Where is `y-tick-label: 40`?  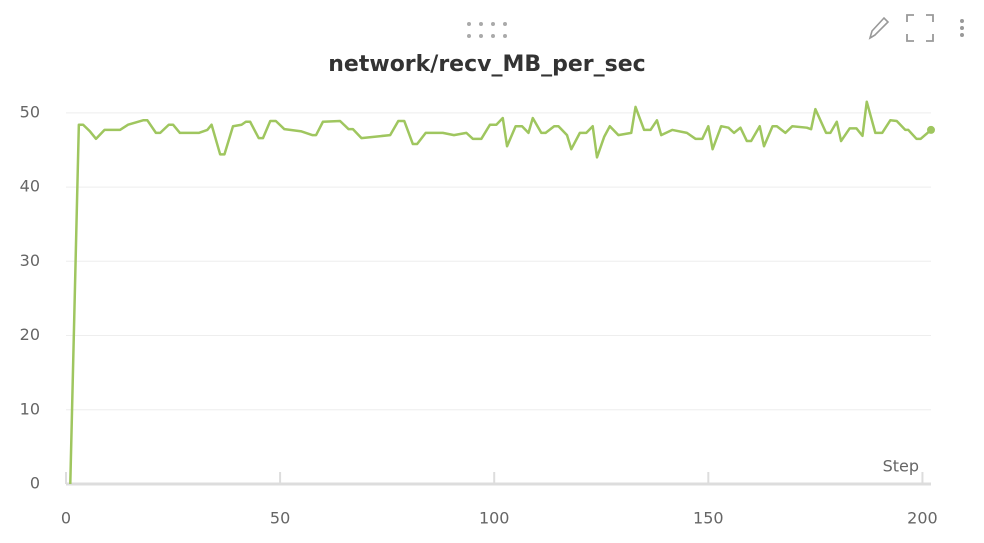
y-tick-label: 40 is located at coordinates (30, 186).